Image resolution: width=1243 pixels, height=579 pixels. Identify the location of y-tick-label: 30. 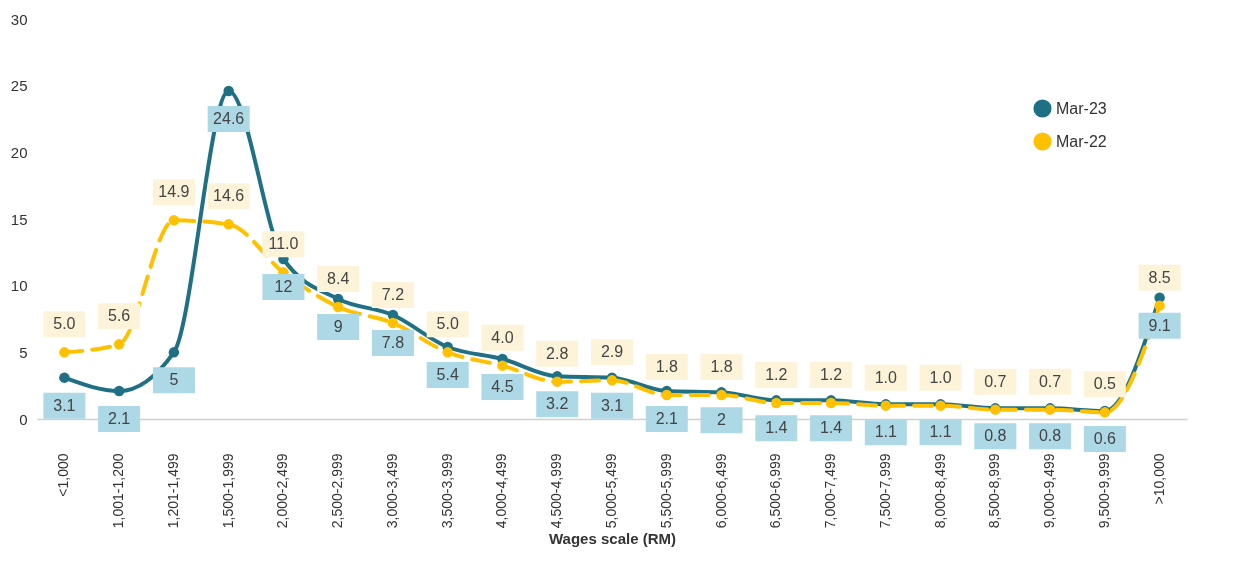
(19, 19).